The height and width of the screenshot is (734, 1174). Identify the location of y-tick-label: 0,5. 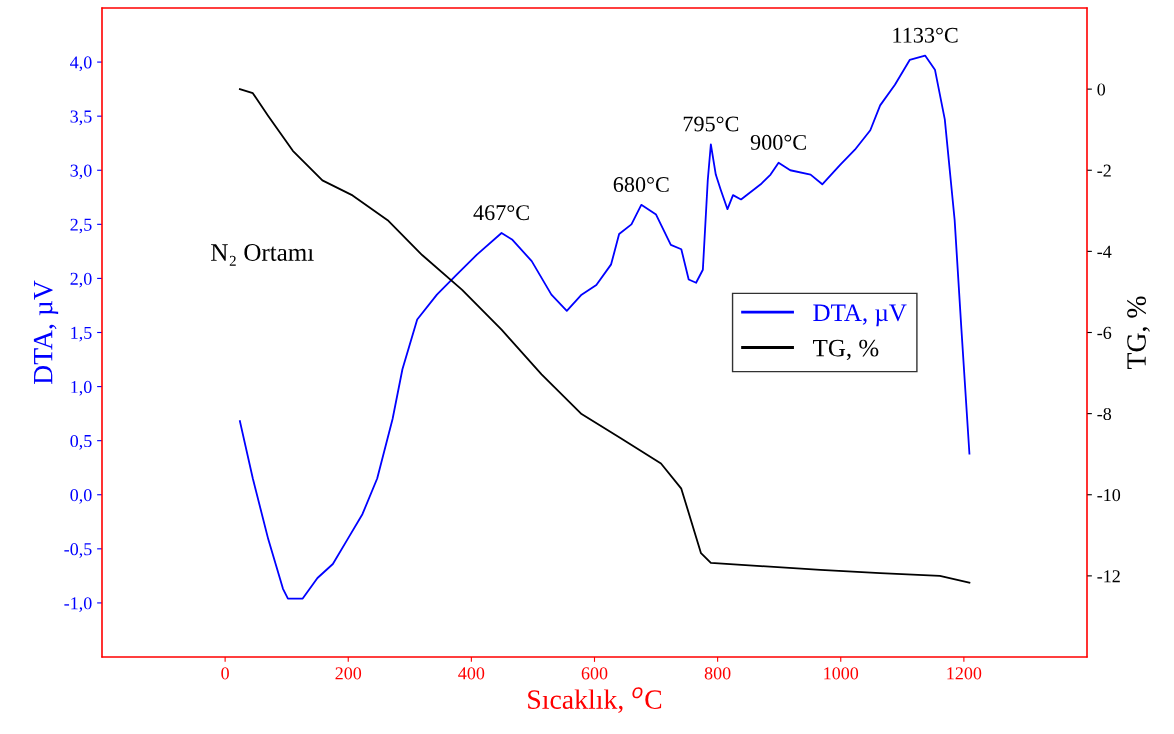
(81, 442).